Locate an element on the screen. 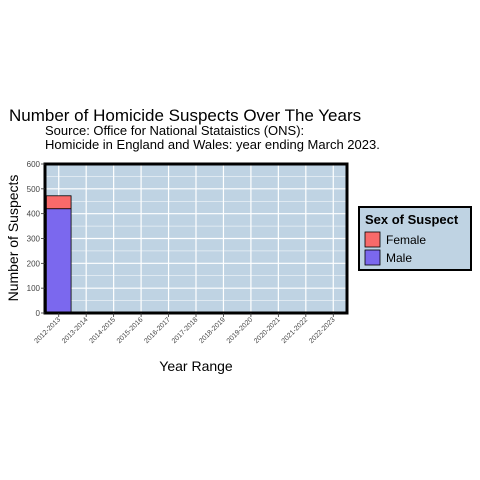 The width and height of the screenshot is (480, 480). x-tick-label: 2014-2015 is located at coordinates (102, 330).